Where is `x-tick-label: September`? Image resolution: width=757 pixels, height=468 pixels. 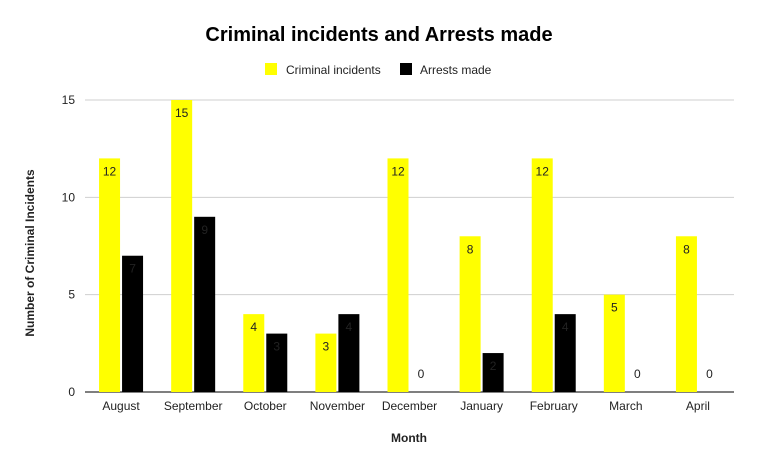
x-tick-label: September is located at coordinates (193, 406).